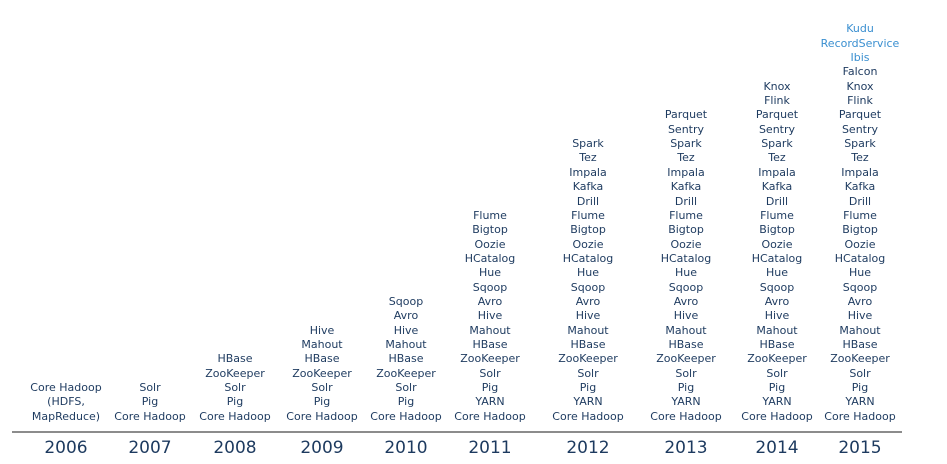 The width and height of the screenshot is (947, 464). I want to click on project-label: (HDFS,, so click(66, 402).